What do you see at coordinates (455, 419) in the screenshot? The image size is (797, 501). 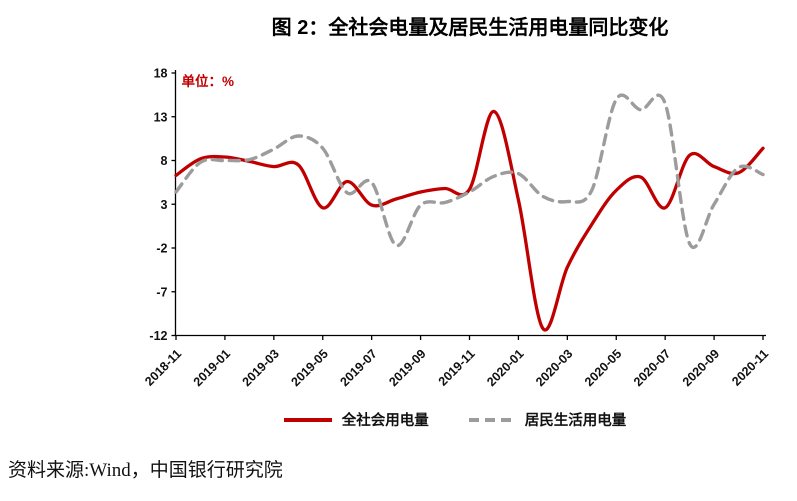 I see `chart-legend: 全社会用电量 居民生活用电量` at bounding box center [455, 419].